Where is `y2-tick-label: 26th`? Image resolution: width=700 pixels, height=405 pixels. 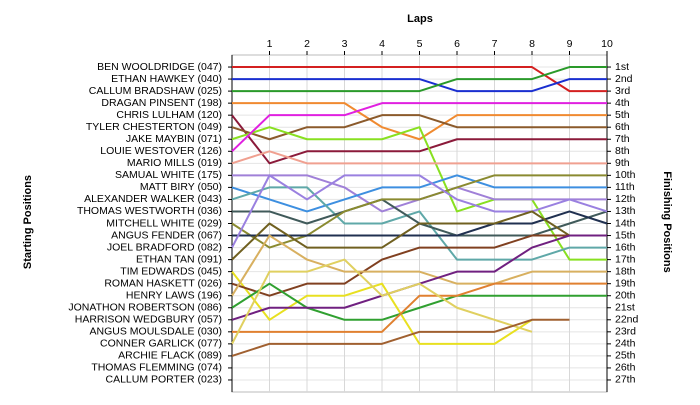 y2-tick-label: 26th is located at coordinates (625, 368).